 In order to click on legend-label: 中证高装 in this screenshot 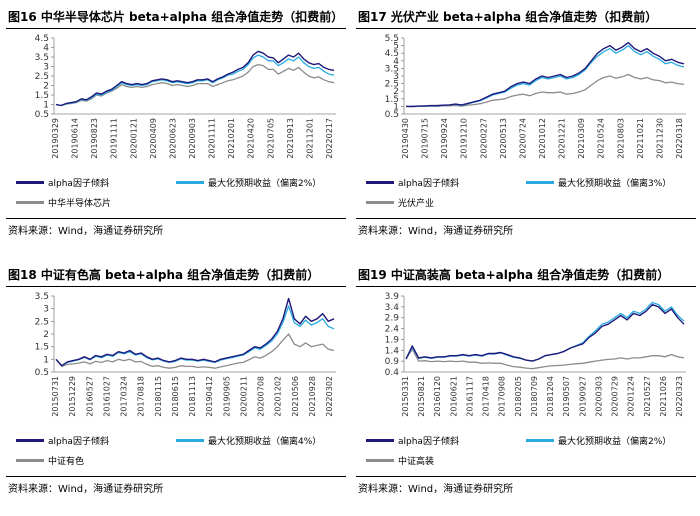, I will do `click(416, 462)`.